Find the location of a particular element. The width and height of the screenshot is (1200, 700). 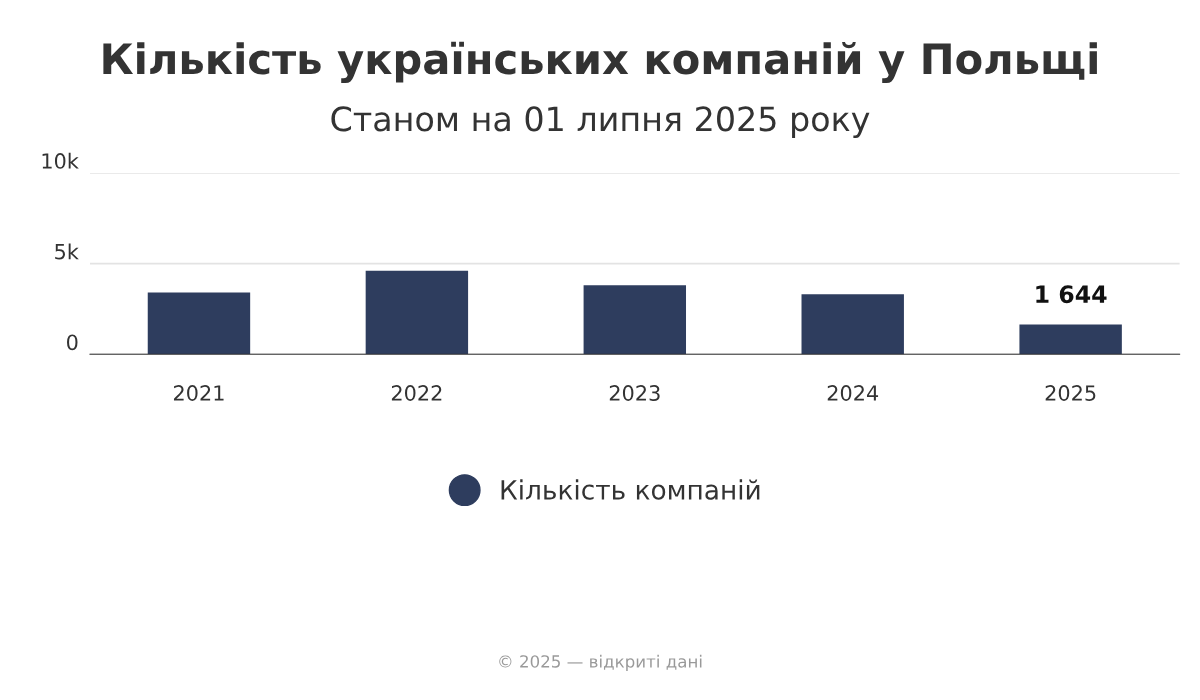

x-tick-label: 2024 is located at coordinates (853, 393).